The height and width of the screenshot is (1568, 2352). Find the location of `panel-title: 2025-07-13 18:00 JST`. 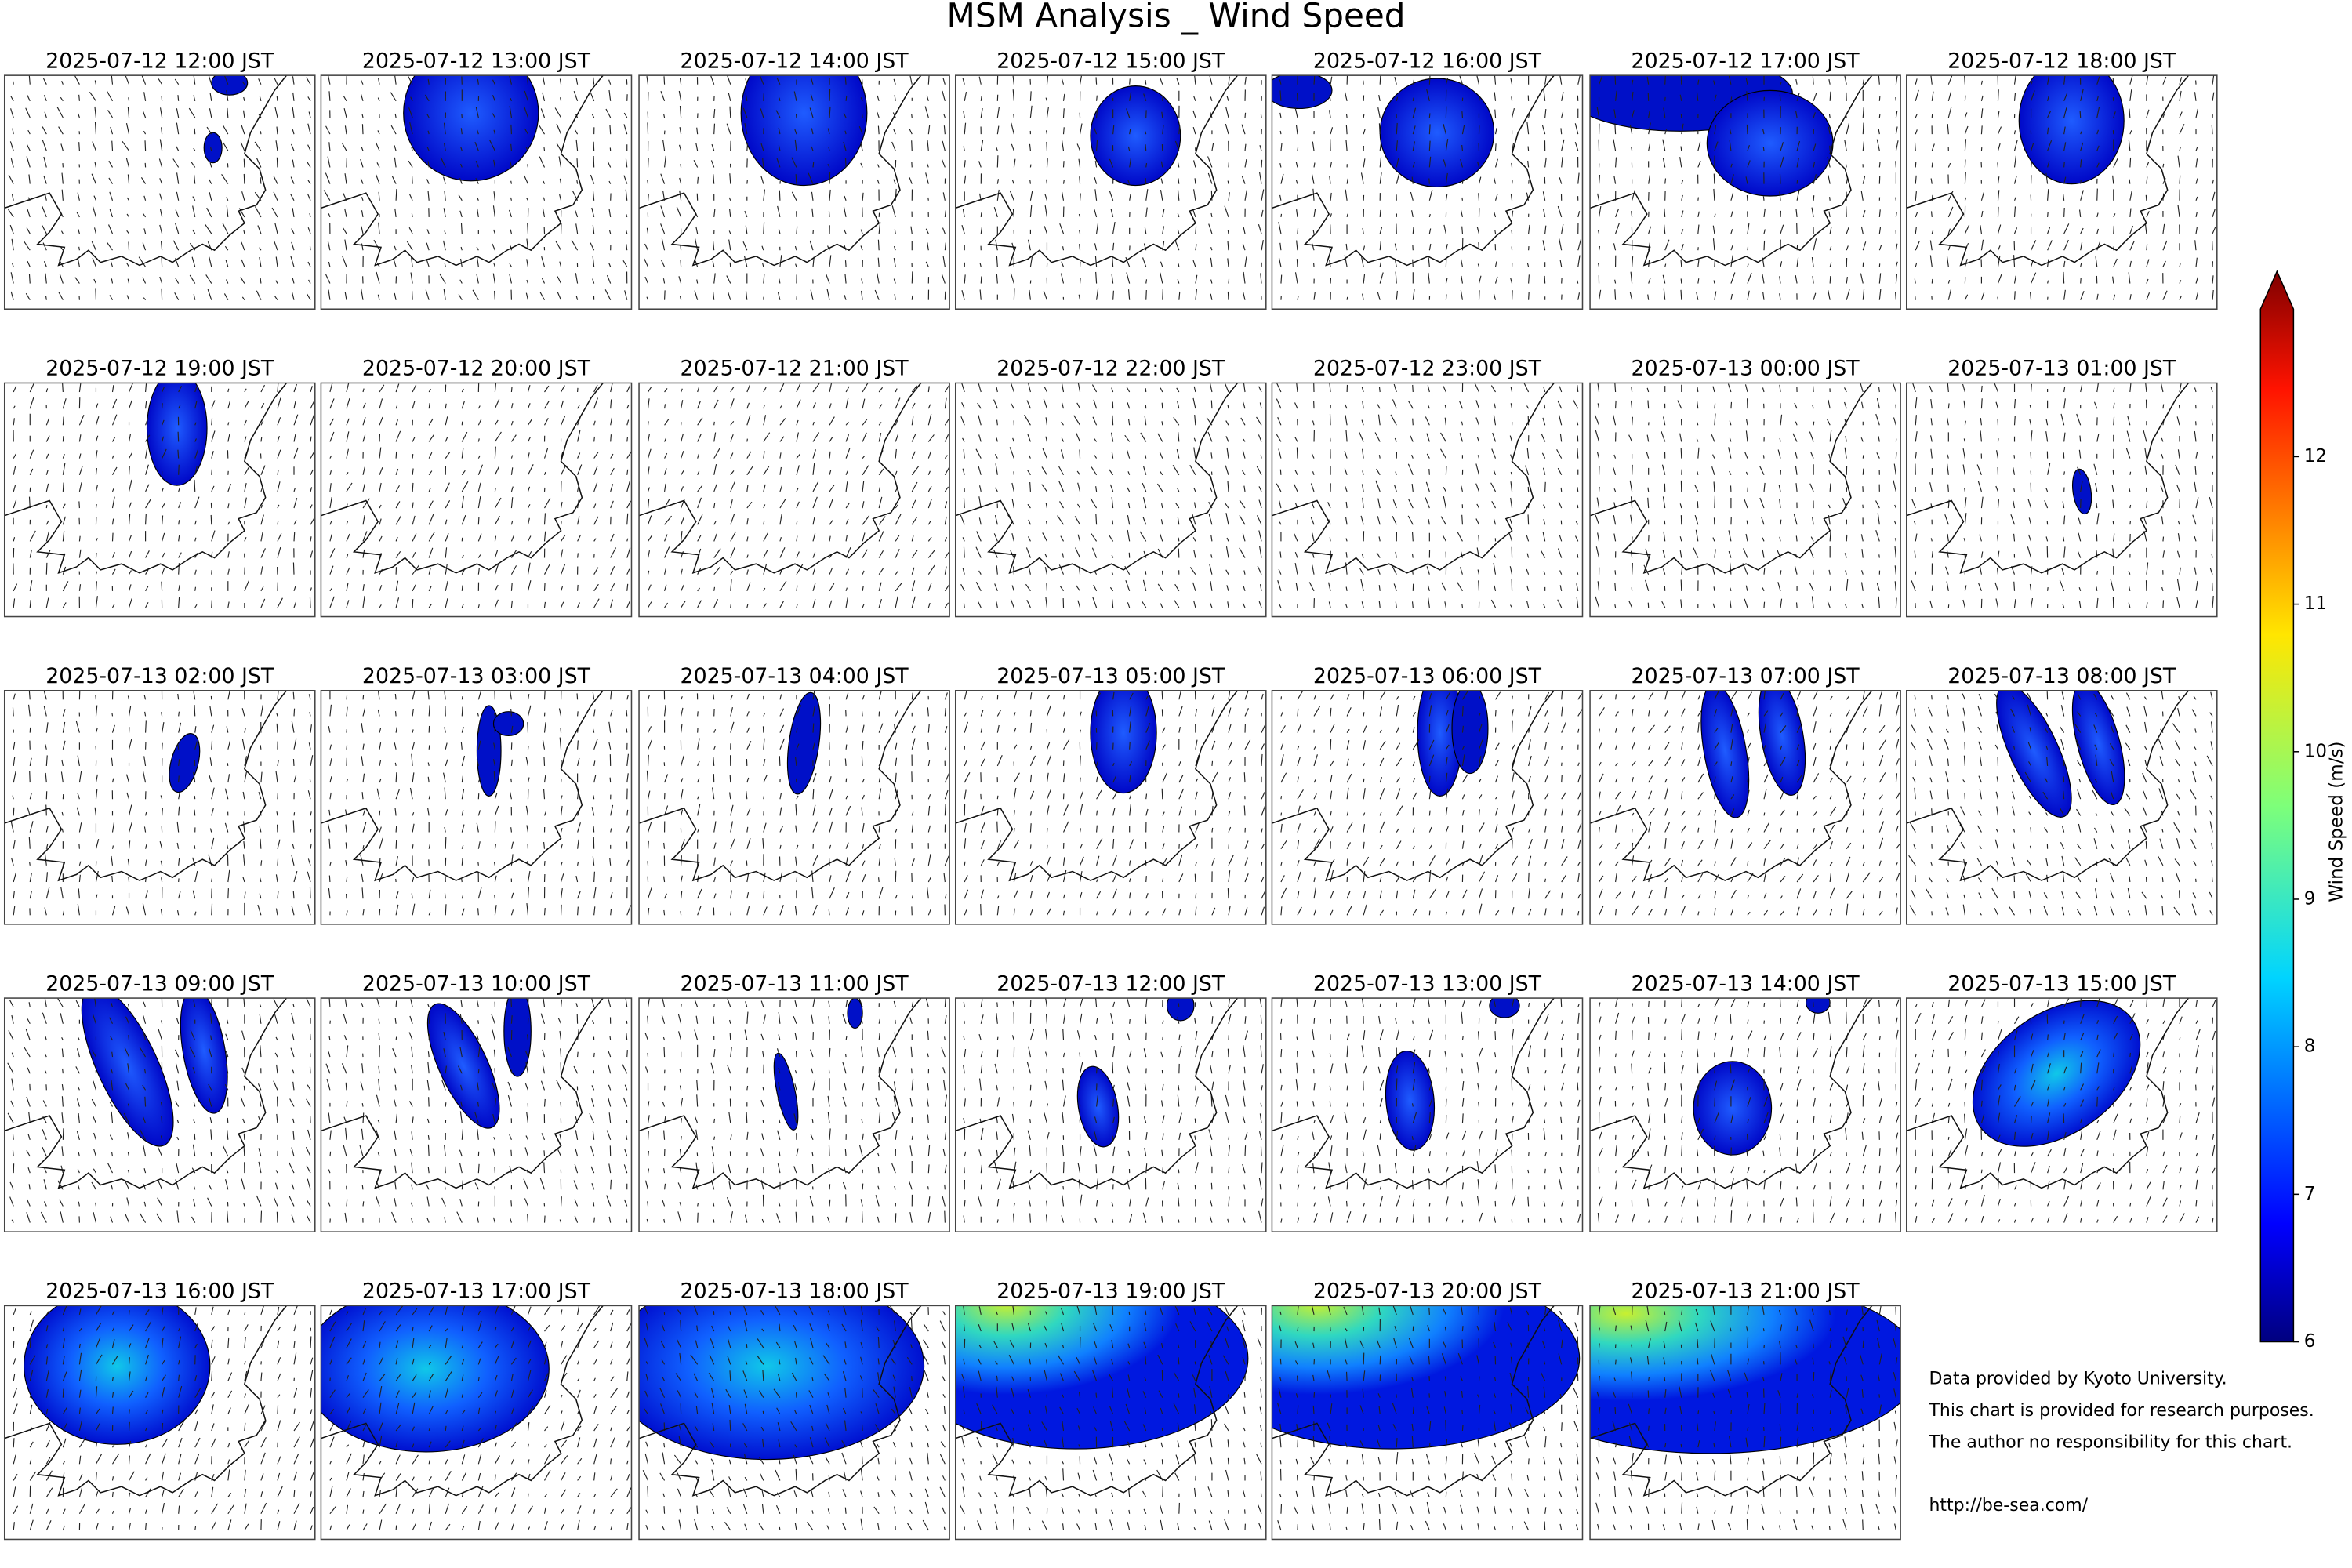

panel-title: 2025-07-13 18:00 JST is located at coordinates (795, 1291).